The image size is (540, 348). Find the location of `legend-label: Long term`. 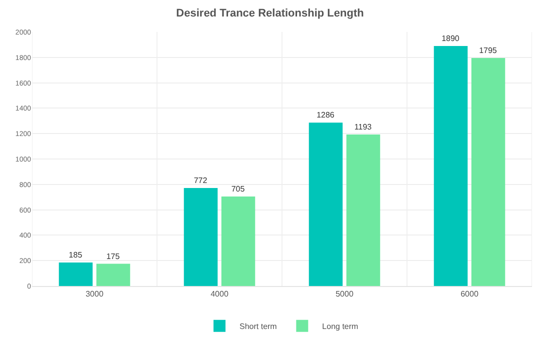

legend-label: Long term is located at coordinates (340, 327).